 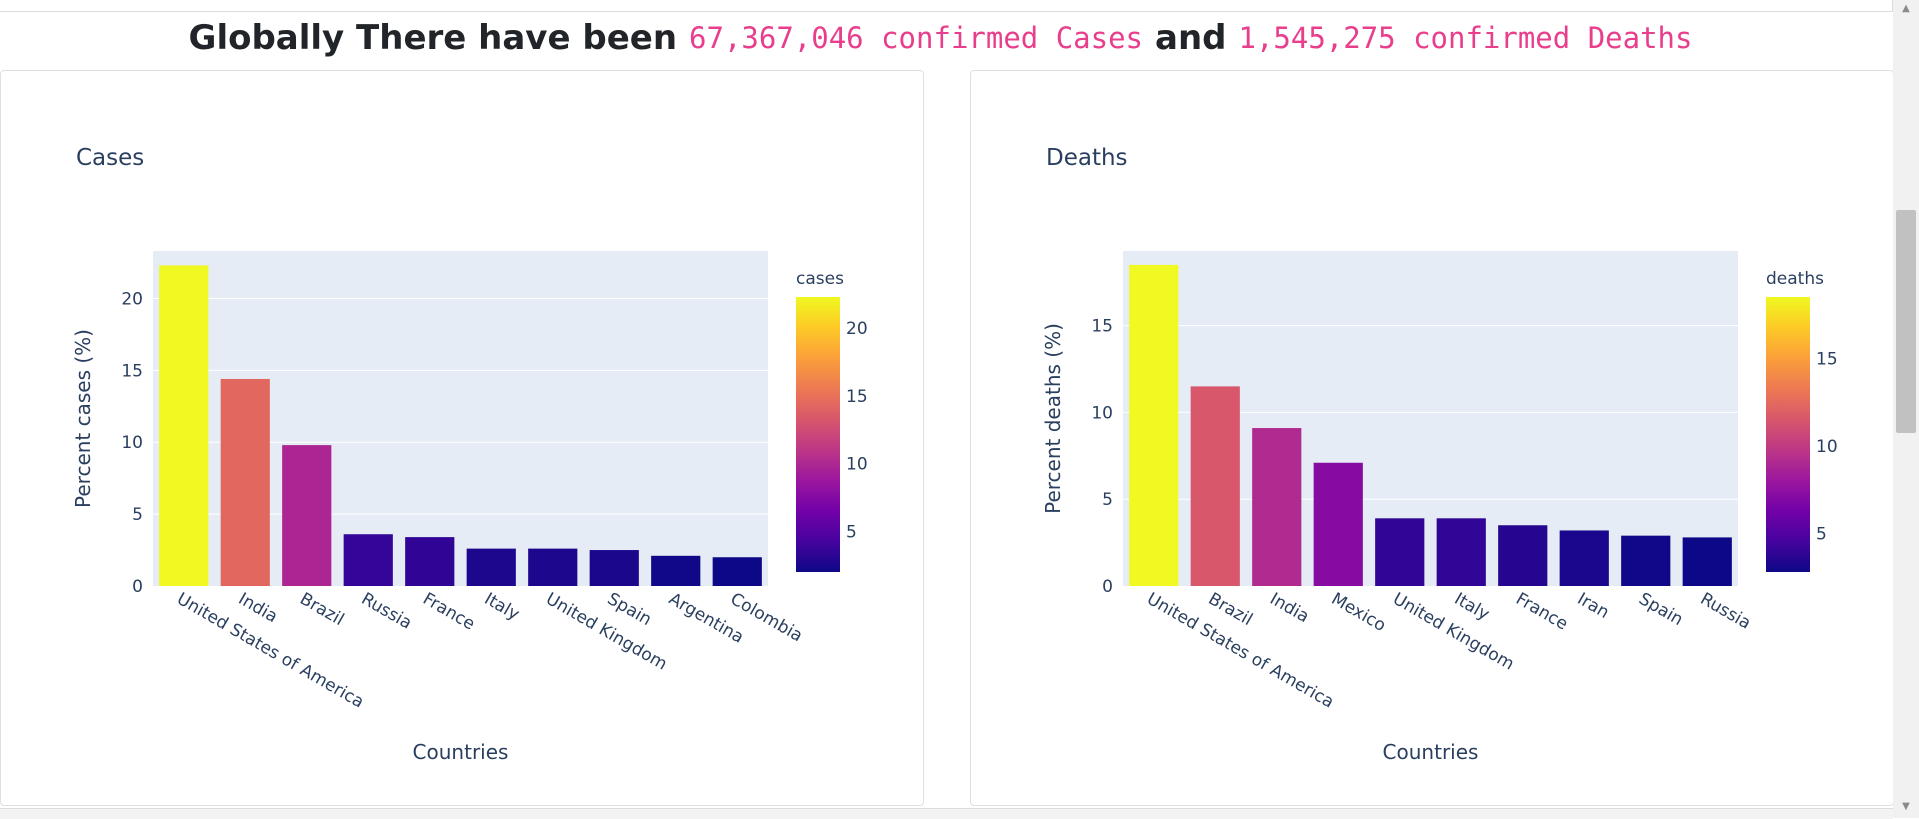 I want to click on headline-prefix: Globally There have been, so click(x=433, y=38).